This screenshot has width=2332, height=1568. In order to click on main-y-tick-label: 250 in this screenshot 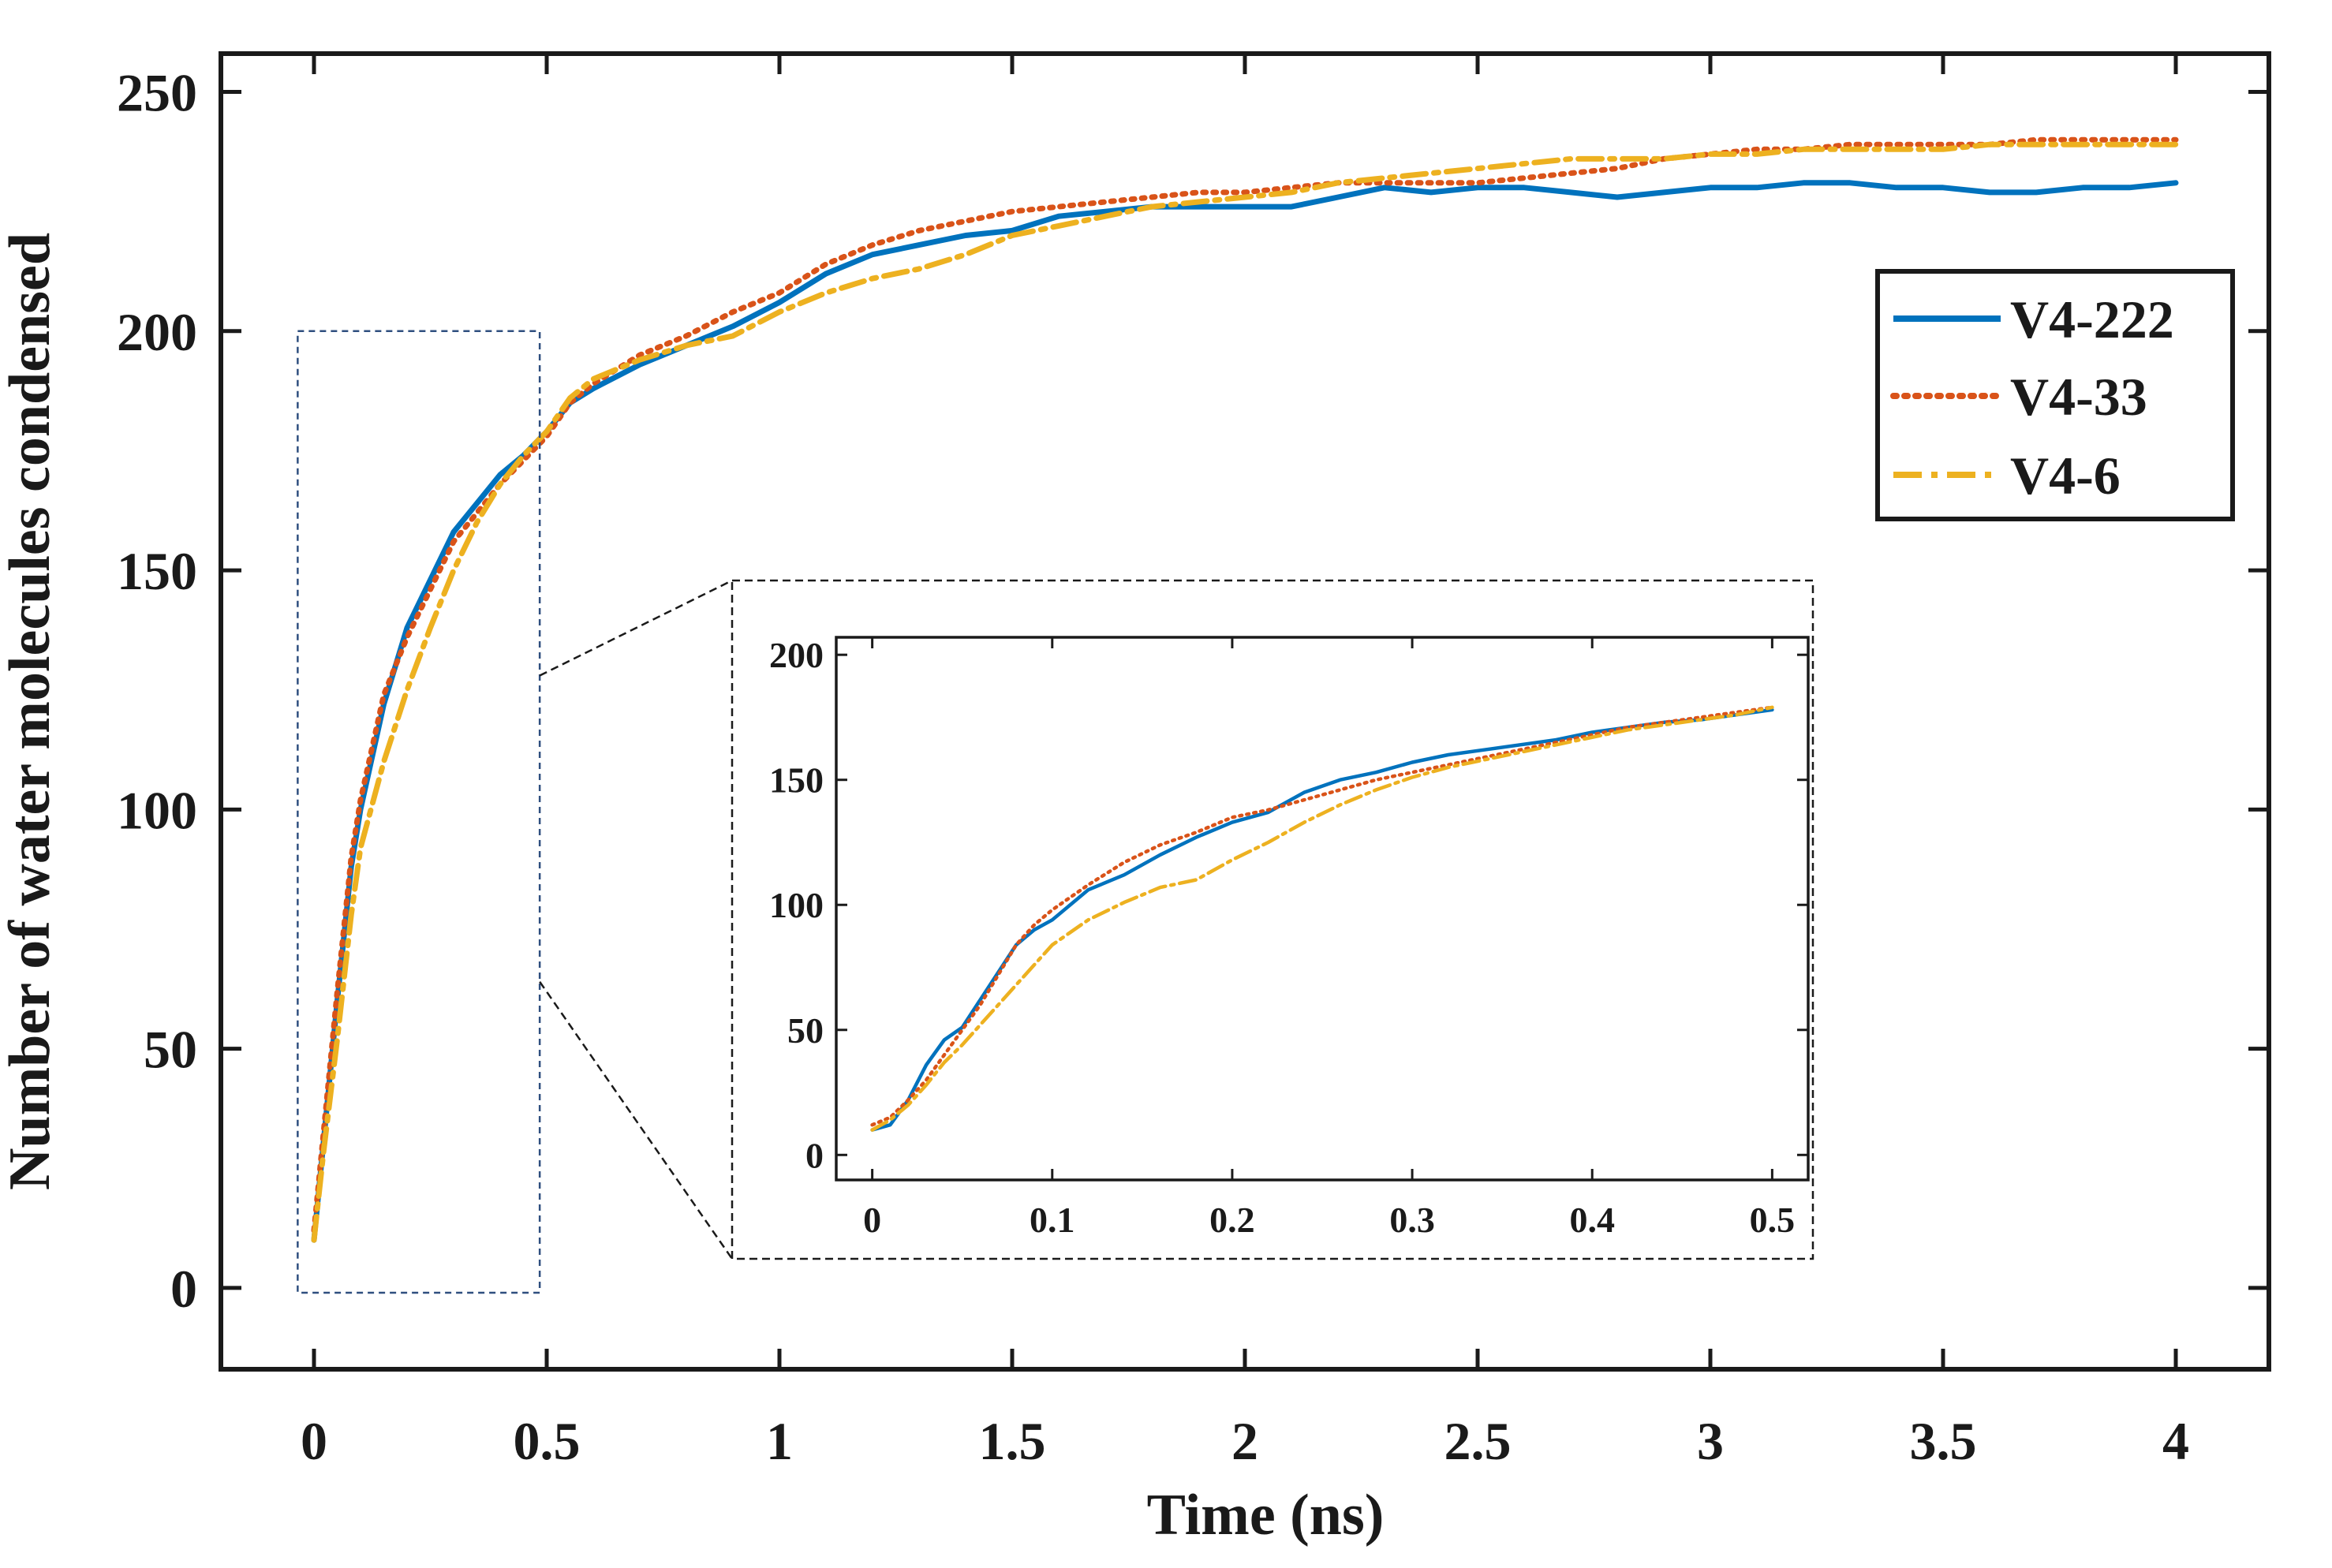, I will do `click(157, 93)`.